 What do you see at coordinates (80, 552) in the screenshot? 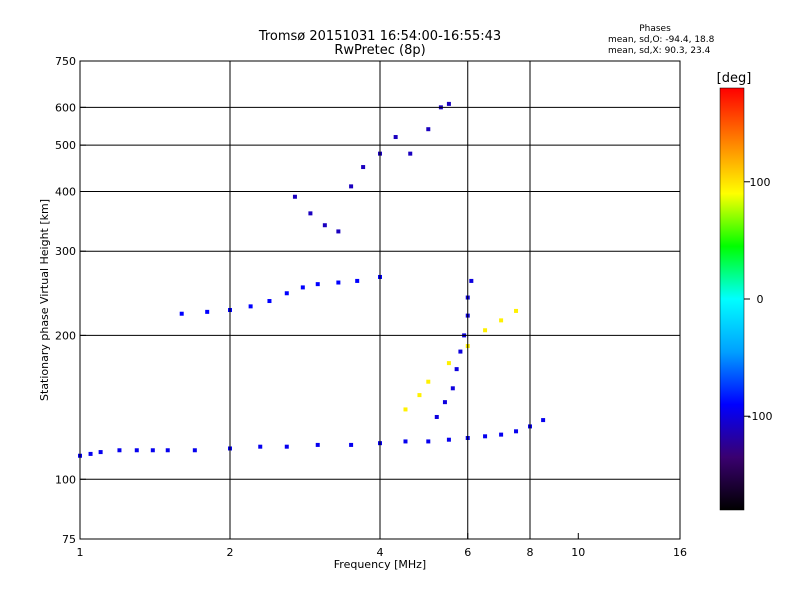
I see `x-tick-label: 1` at bounding box center [80, 552].